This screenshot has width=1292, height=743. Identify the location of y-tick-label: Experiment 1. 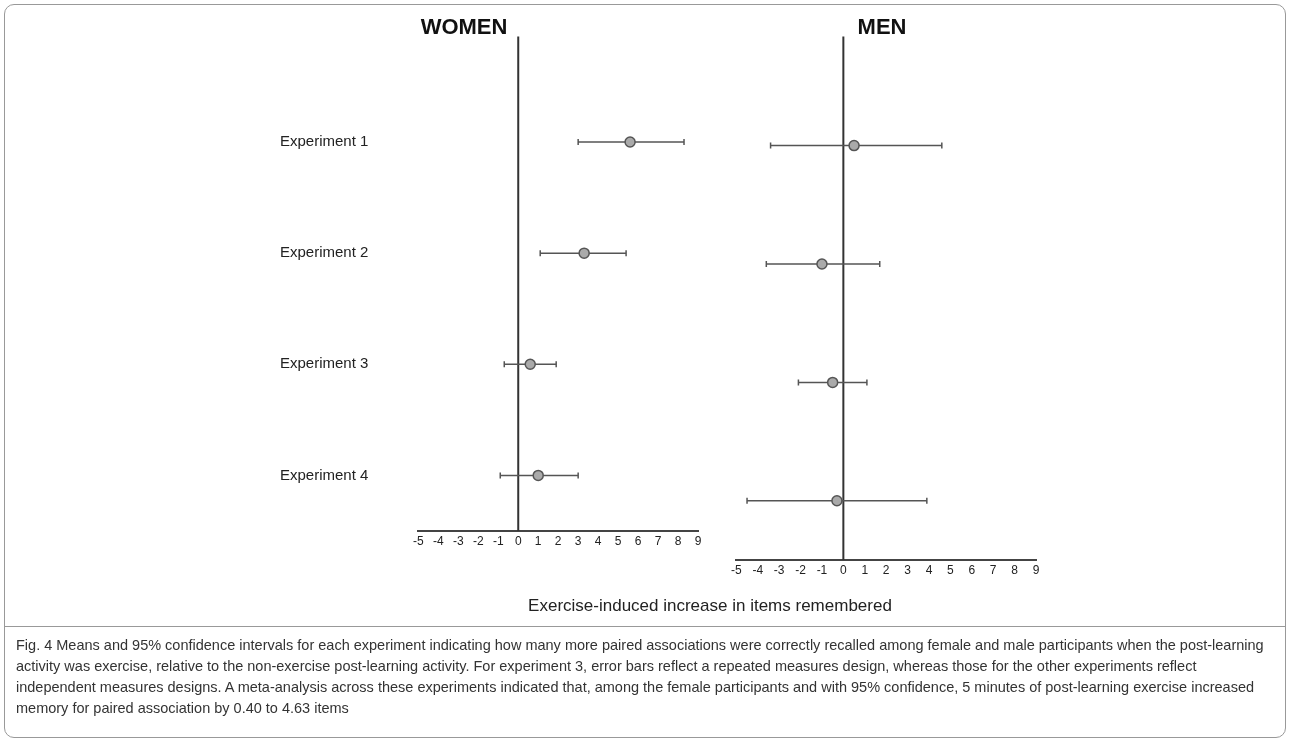
(324, 141).